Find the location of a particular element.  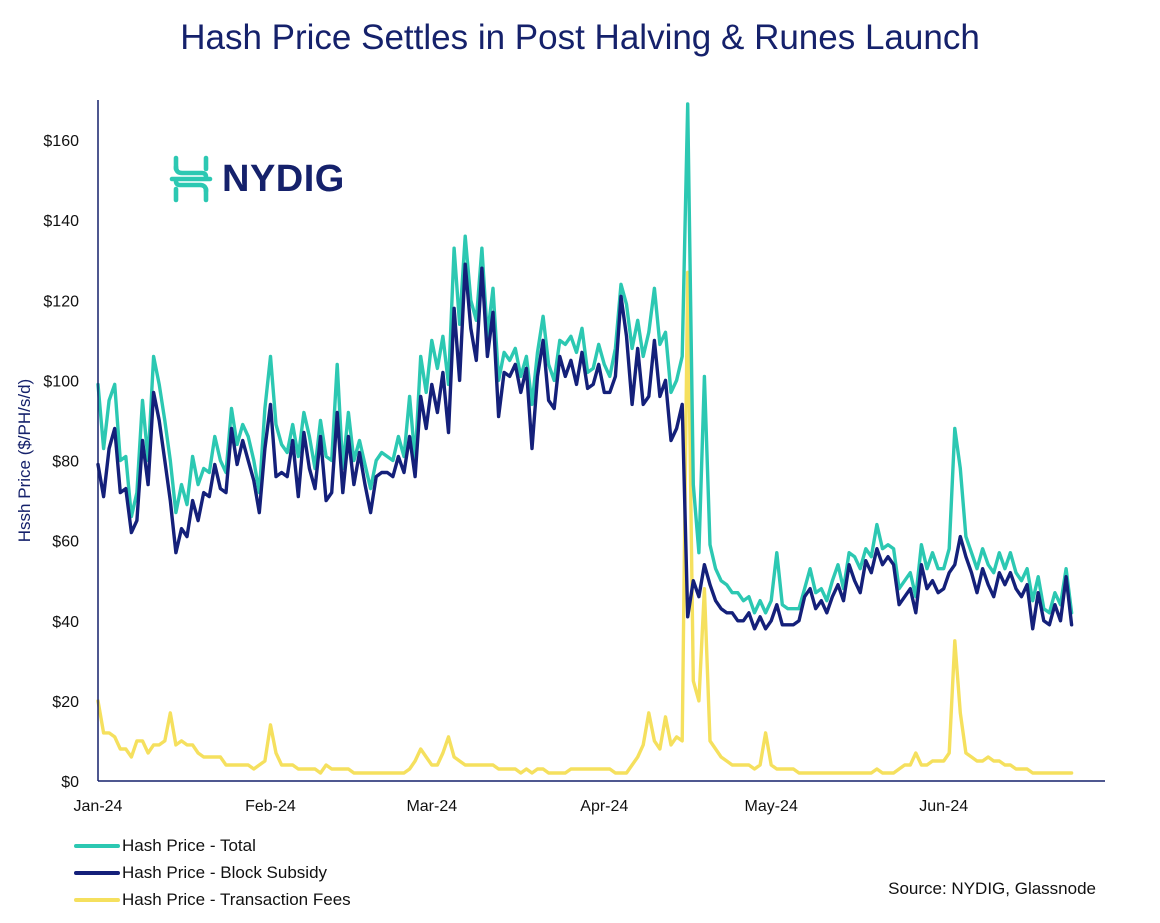

legend-item-block-subsidy: Hash Price - Block Subsidy is located at coordinates (212, 872).